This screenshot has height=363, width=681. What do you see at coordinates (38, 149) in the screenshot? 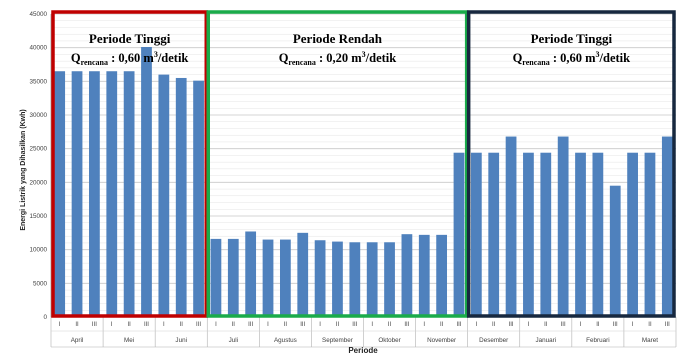
I see `y-tick-label: 25000` at bounding box center [38, 149].